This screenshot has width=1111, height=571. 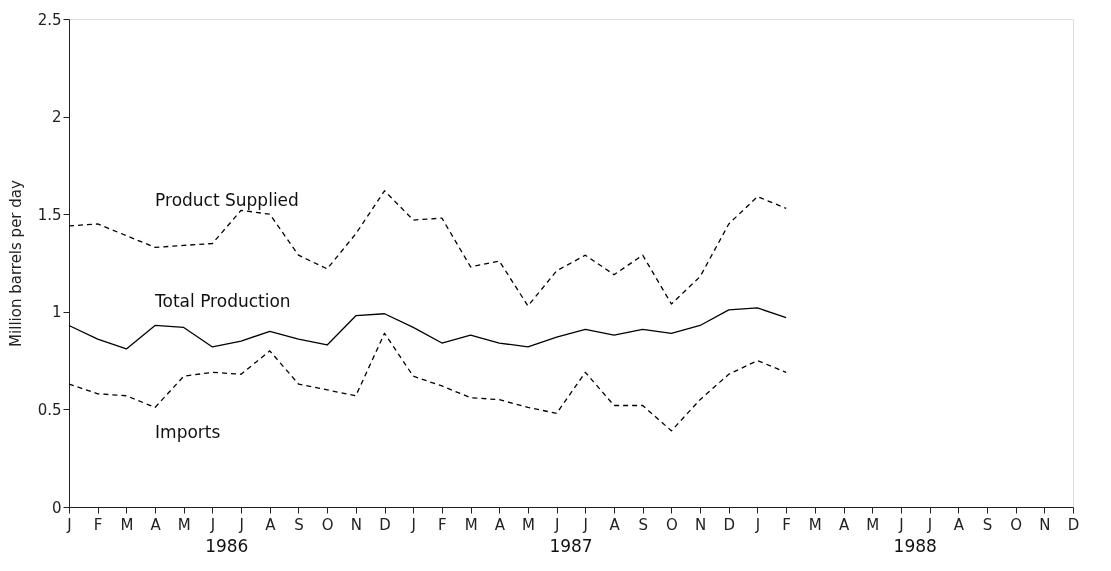 What do you see at coordinates (56, 312) in the screenshot?
I see `y-tick-label: 1` at bounding box center [56, 312].